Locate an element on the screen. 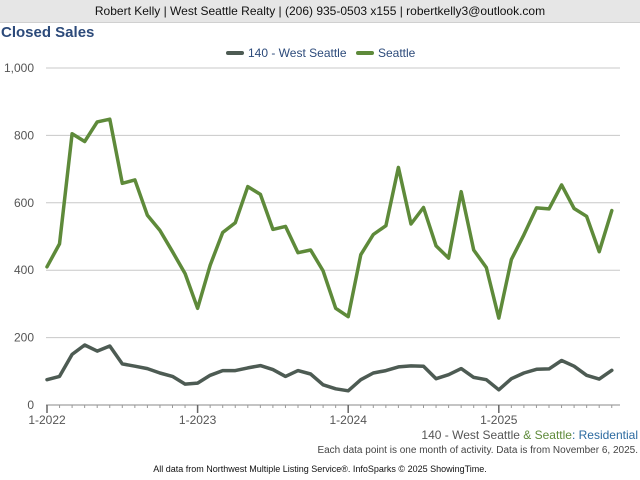 The height and width of the screenshot is (480, 640). y-tick-label: 600 is located at coordinates (24, 203).